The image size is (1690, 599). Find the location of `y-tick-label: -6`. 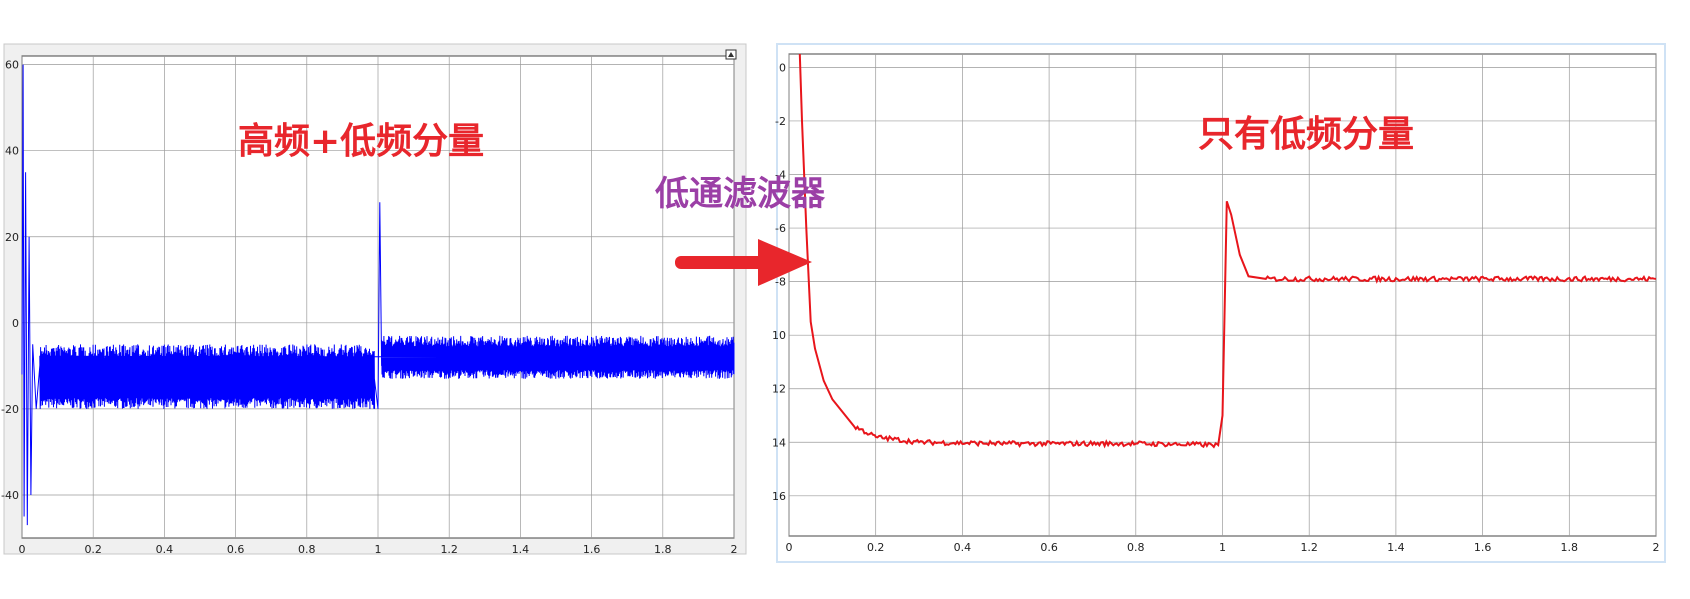

y-tick-label: -6 is located at coordinates (780, 228).